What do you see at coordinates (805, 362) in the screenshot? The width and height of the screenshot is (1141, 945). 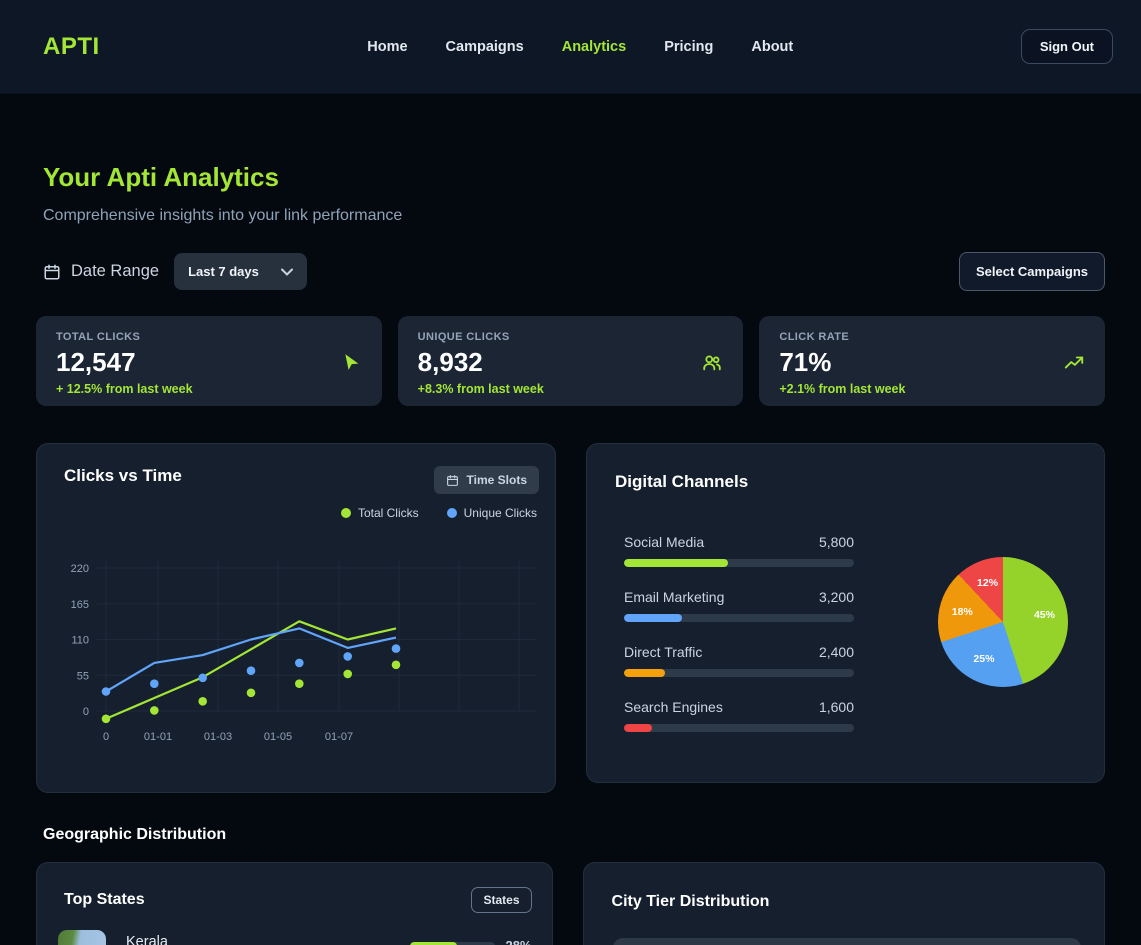 I see `stat-value: 71%` at bounding box center [805, 362].